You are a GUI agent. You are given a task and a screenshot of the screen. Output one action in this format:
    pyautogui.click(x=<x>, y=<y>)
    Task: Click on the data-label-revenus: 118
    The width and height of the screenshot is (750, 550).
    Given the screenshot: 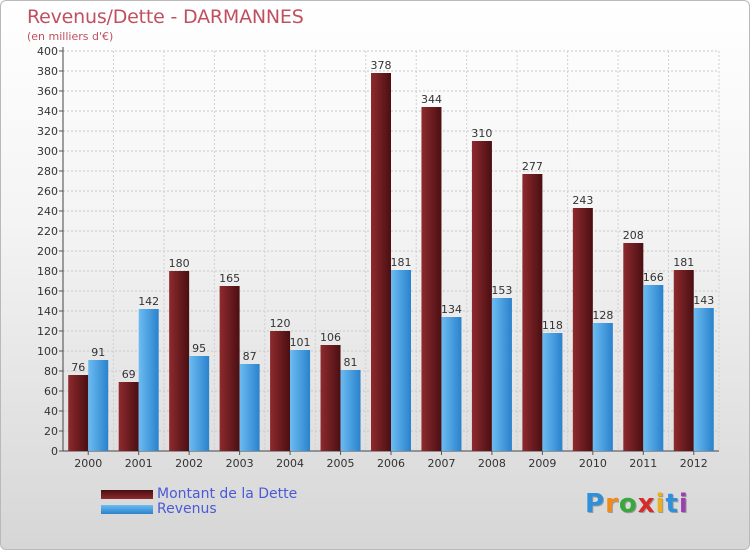 What is the action you would take?
    pyautogui.click(x=552, y=325)
    